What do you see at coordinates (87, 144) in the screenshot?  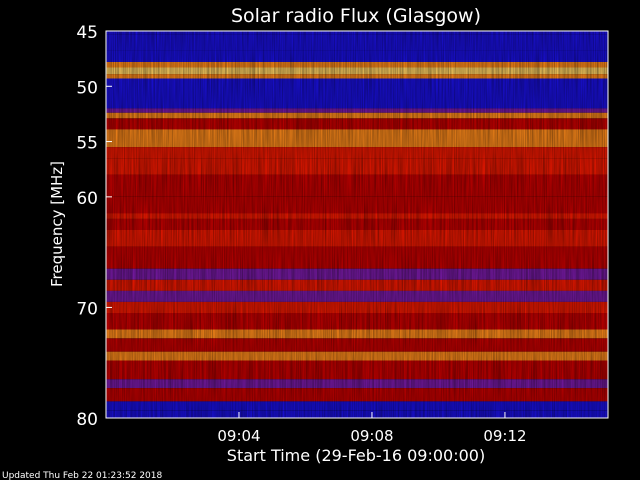 I see `y-tick-label: 55` at bounding box center [87, 144].